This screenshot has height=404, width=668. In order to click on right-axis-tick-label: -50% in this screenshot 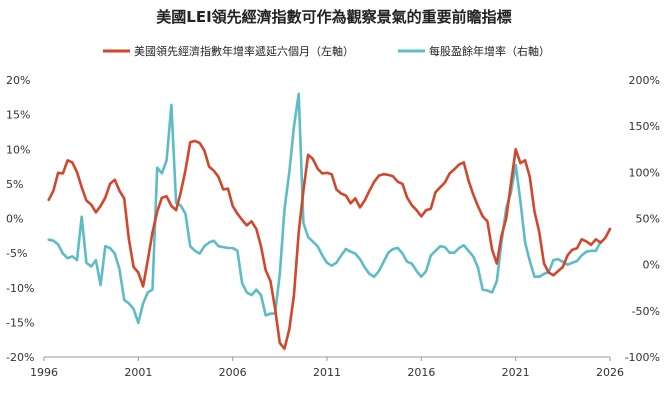, I will do `click(646, 311)`.